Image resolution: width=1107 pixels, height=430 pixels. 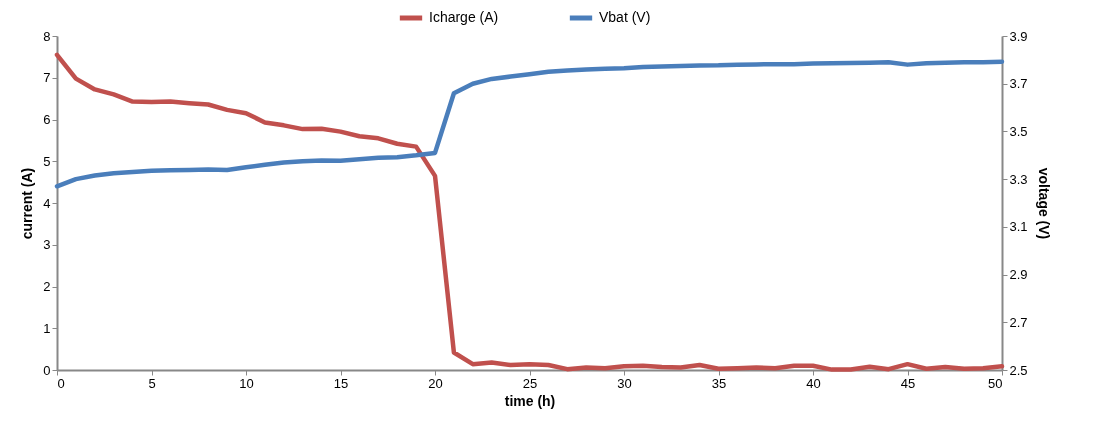 I want to click on y2-tick-label: 3.5, so click(x=1018, y=131).